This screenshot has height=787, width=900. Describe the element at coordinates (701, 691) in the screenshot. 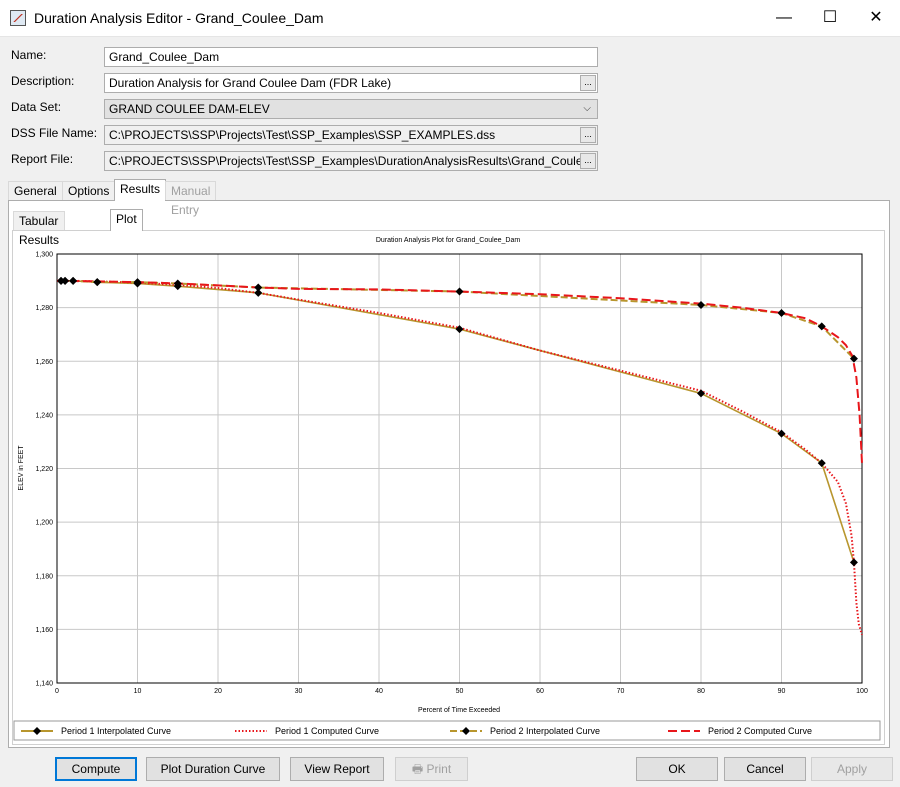

I see `x-tick-label: 80` at that location.